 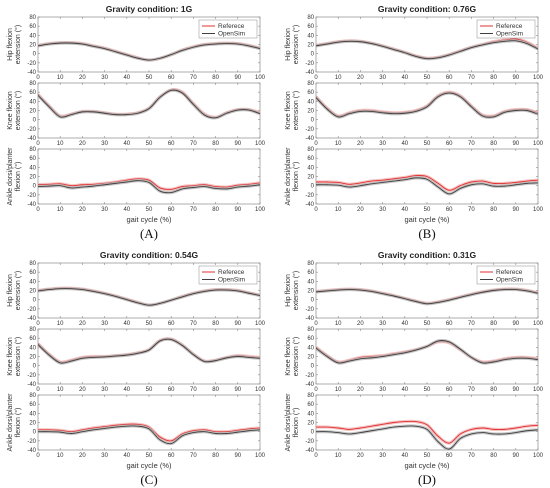 I want to click on y-tick-label: 20, so click(x=310, y=292).